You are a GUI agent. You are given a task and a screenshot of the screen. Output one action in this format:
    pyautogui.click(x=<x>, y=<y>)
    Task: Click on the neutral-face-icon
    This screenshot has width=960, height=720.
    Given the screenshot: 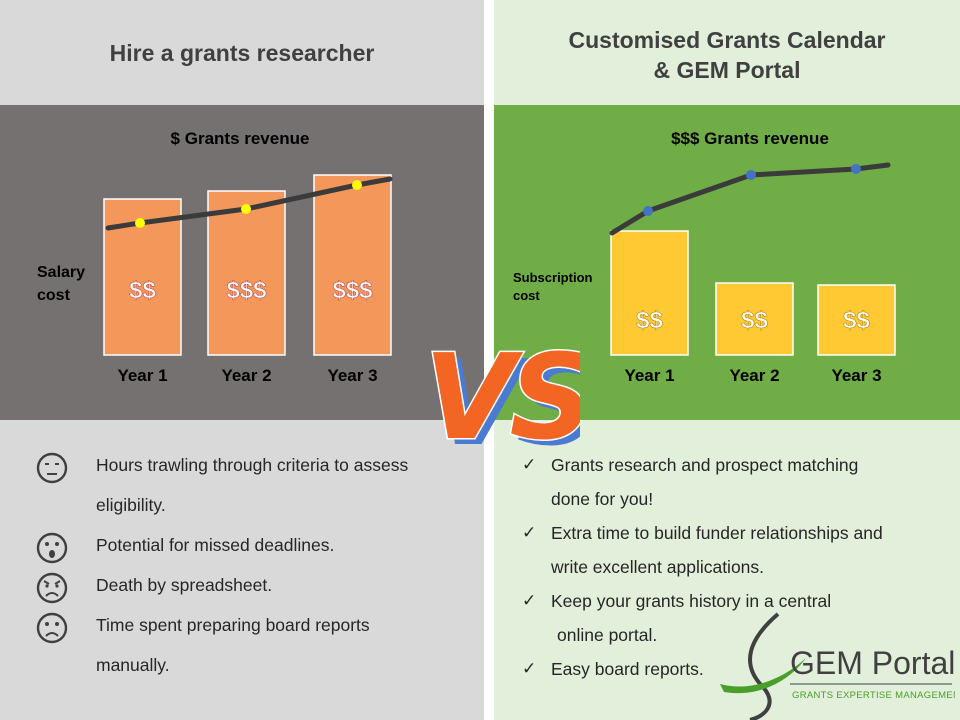 What is the action you would take?
    pyautogui.click(x=52, y=468)
    